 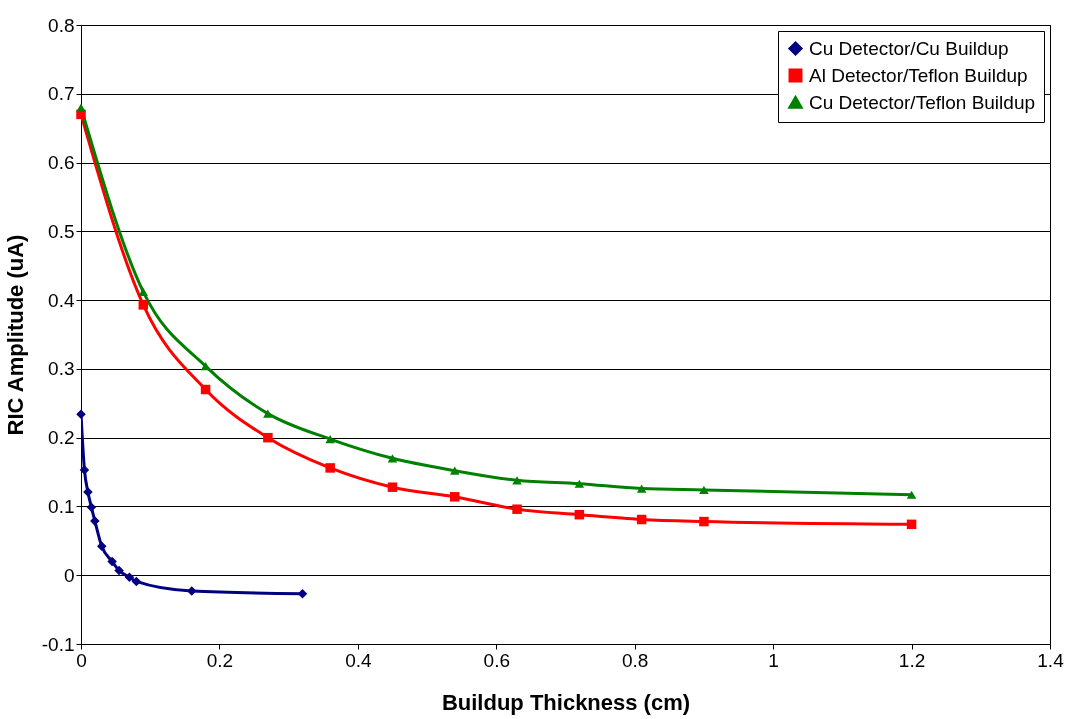 What do you see at coordinates (912, 660) in the screenshot?
I see `x-tick-label: 1.2` at bounding box center [912, 660].